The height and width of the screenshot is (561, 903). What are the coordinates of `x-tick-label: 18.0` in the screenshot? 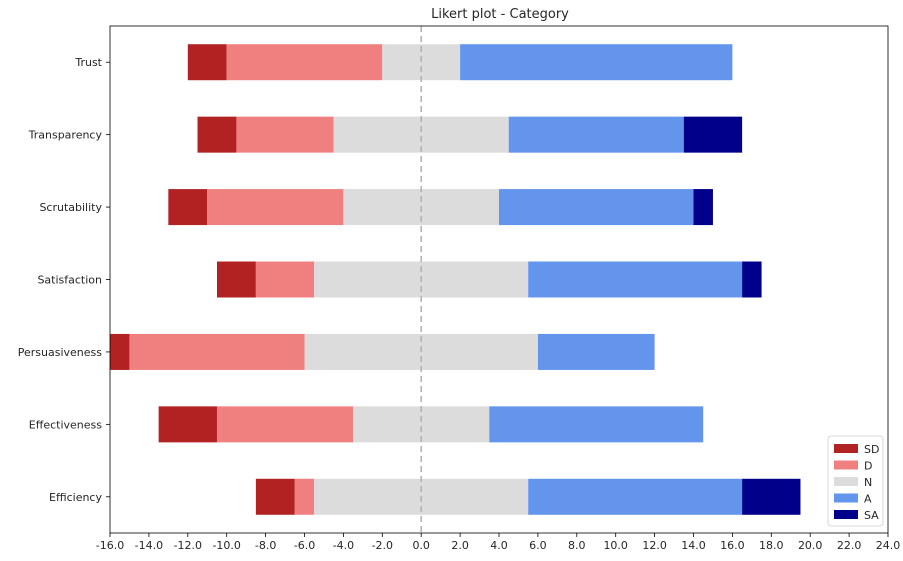 It's located at (771, 545).